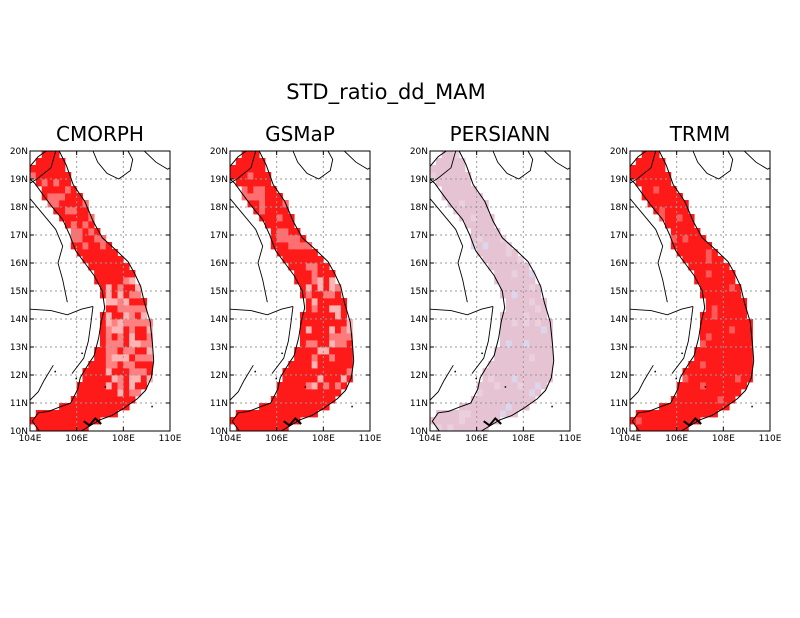  Describe the element at coordinates (419, 236) in the screenshot. I see `lat-tick-label: 17N` at that location.